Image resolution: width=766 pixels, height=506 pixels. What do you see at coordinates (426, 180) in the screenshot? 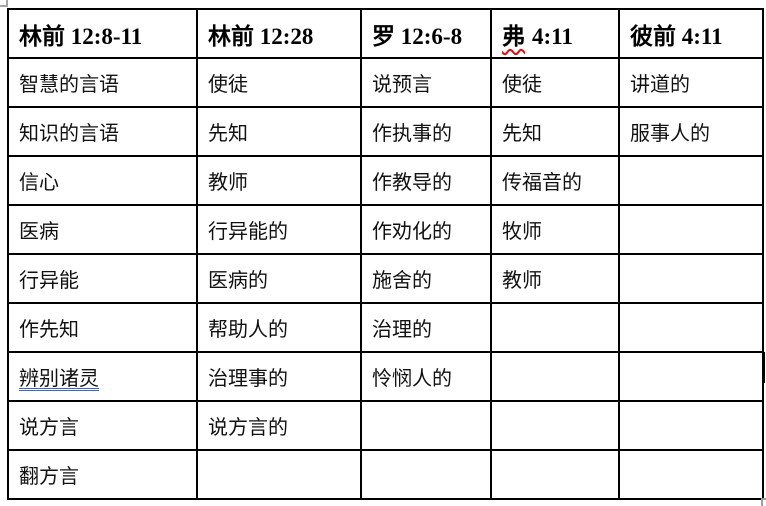
I see `table-cell: 作教导的` at bounding box center [426, 180].